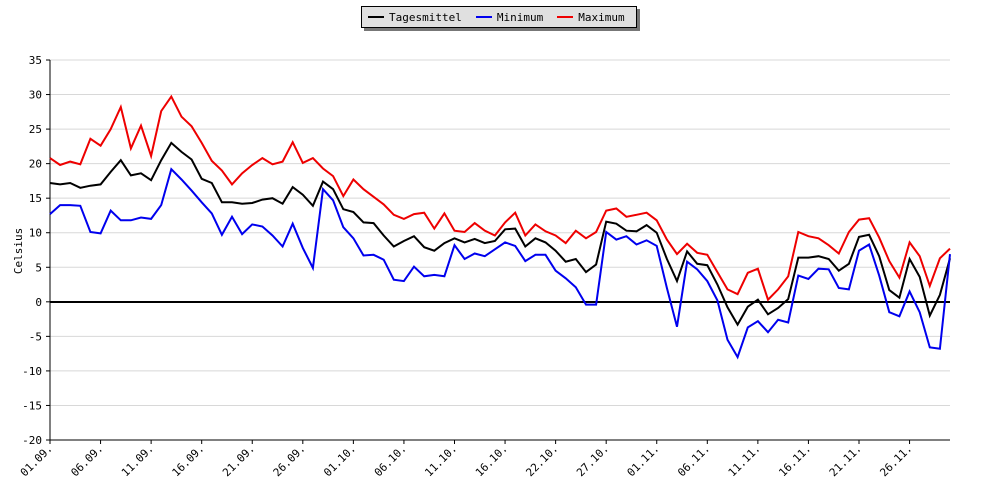 The width and height of the screenshot is (1000, 500). What do you see at coordinates (592, 460) in the screenshot?
I see `x-tick-label: 27.10.` at bounding box center [592, 460].